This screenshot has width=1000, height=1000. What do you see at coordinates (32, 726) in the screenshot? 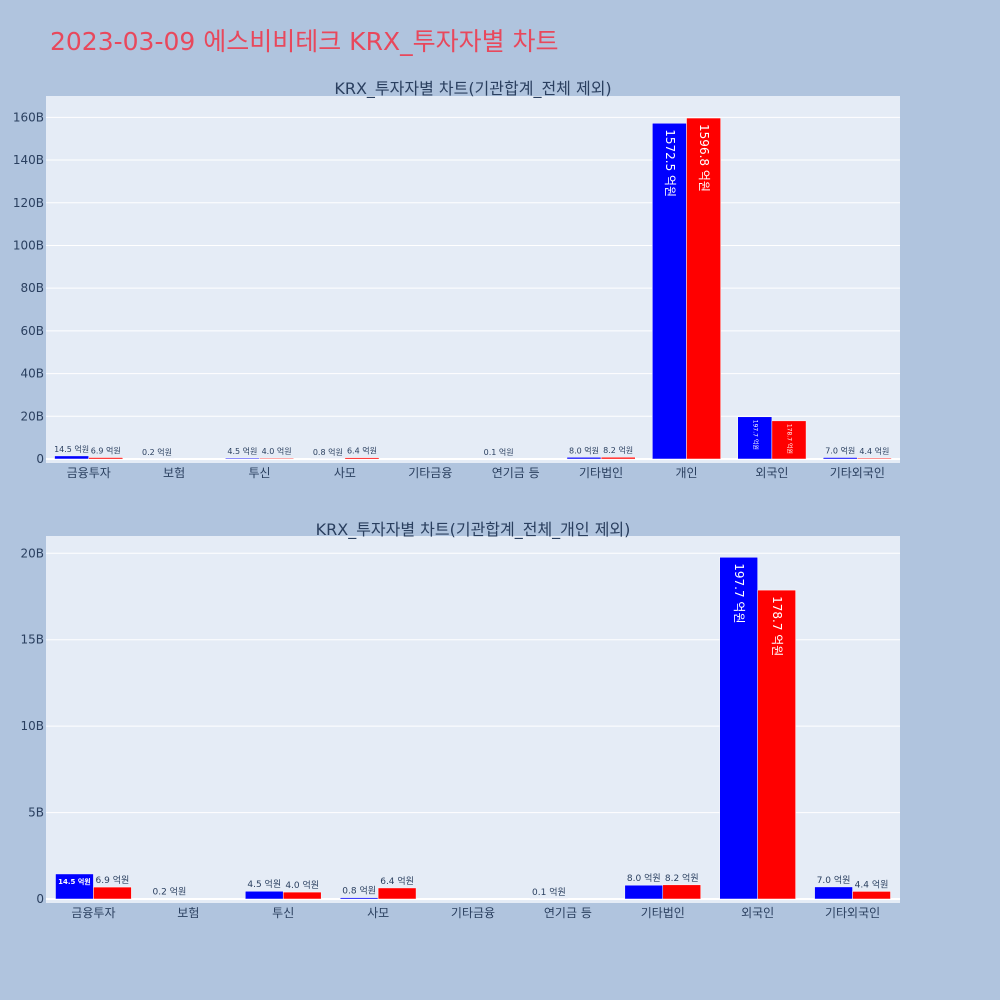
I see `y-tick-label: 10B` at bounding box center [32, 726].